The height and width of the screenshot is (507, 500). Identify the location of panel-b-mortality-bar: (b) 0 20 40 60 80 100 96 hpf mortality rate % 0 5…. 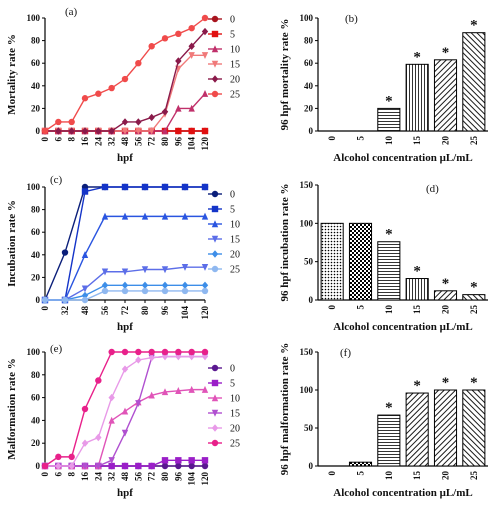
(383, 88).